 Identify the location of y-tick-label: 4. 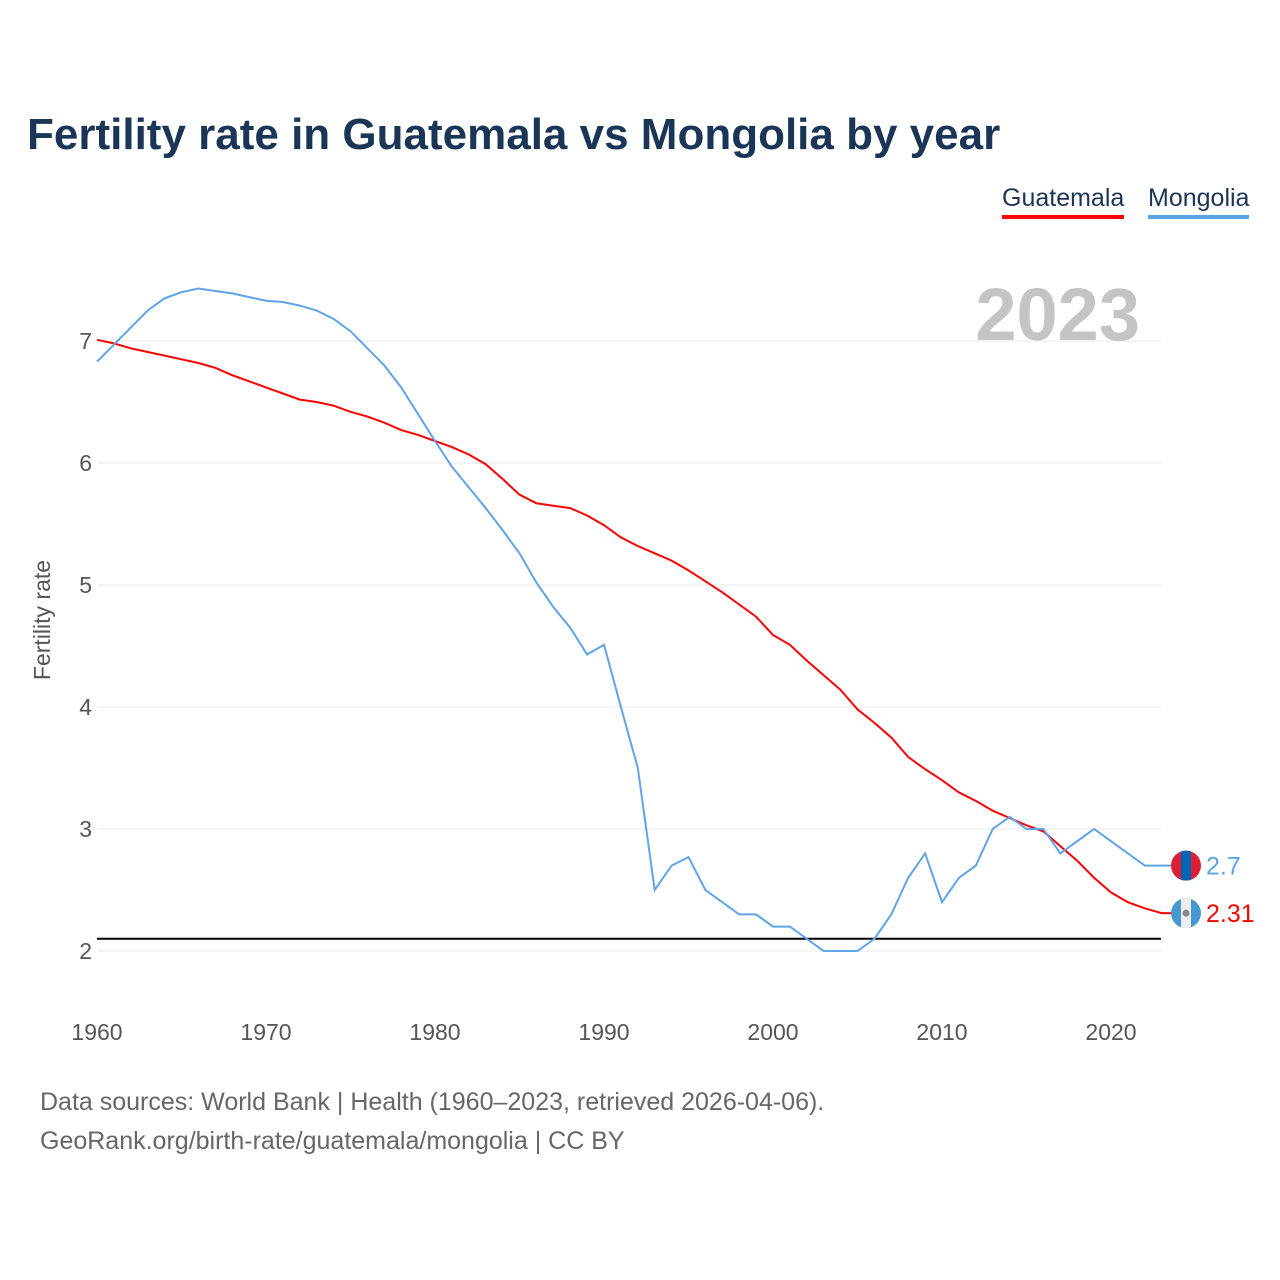
(85, 707).